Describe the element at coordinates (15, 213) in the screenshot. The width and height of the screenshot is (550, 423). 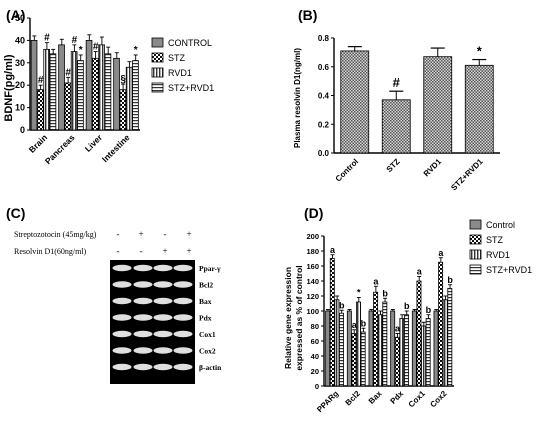
I see `panel-c-label: (C)` at that location.